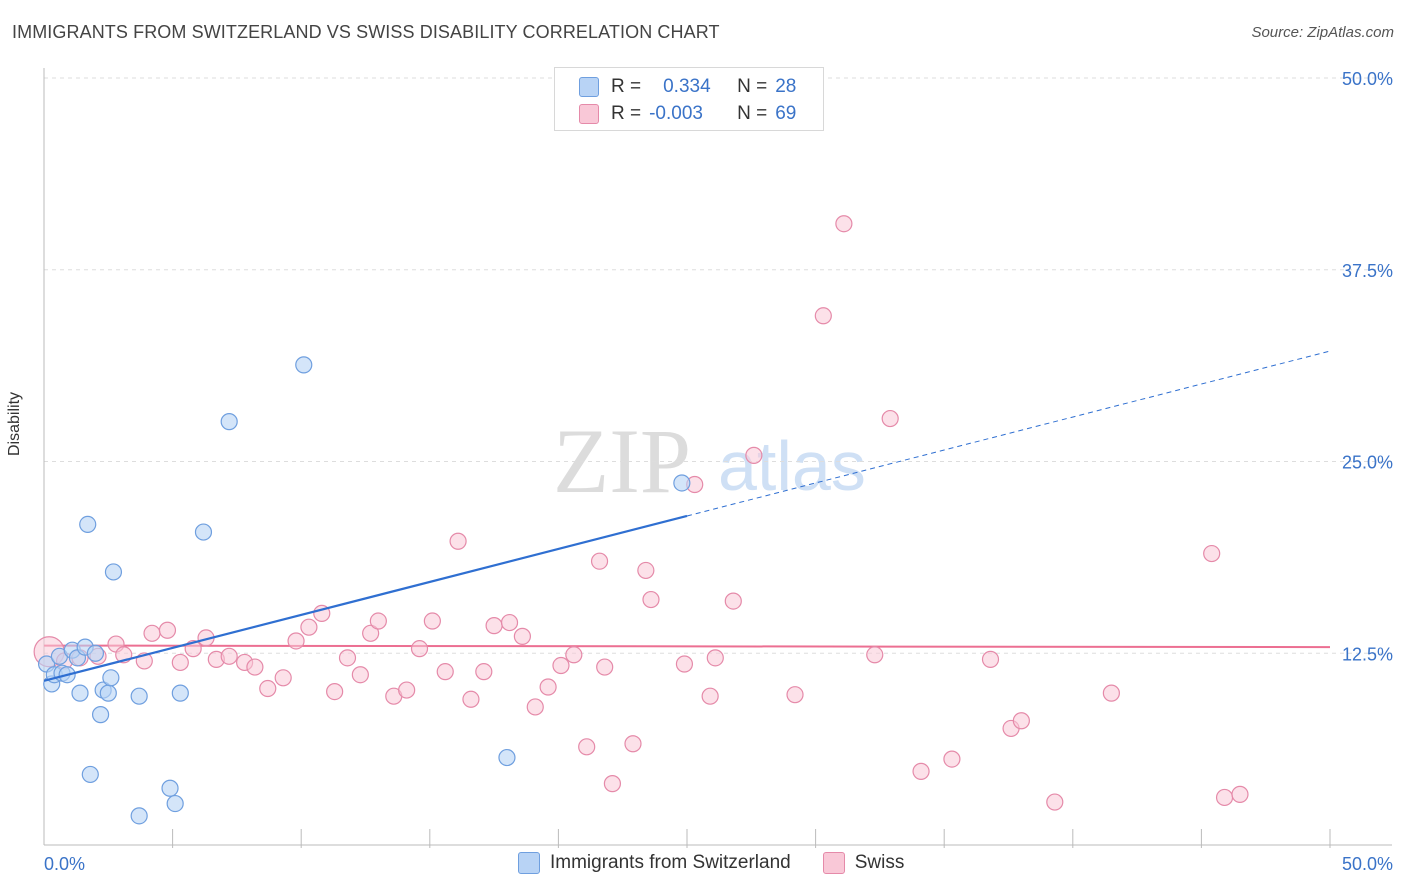 The width and height of the screenshot is (1406, 892). What do you see at coordinates (1322, 32) in the screenshot?
I see `source-label: Source: ZipAtlas.com` at bounding box center [1322, 32].